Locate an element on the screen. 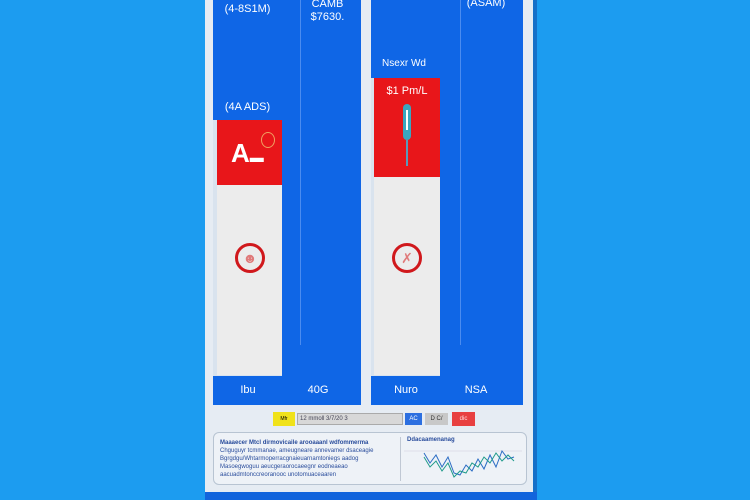 The width and height of the screenshot is (750, 500). left-blue-column is located at coordinates (321, 188).